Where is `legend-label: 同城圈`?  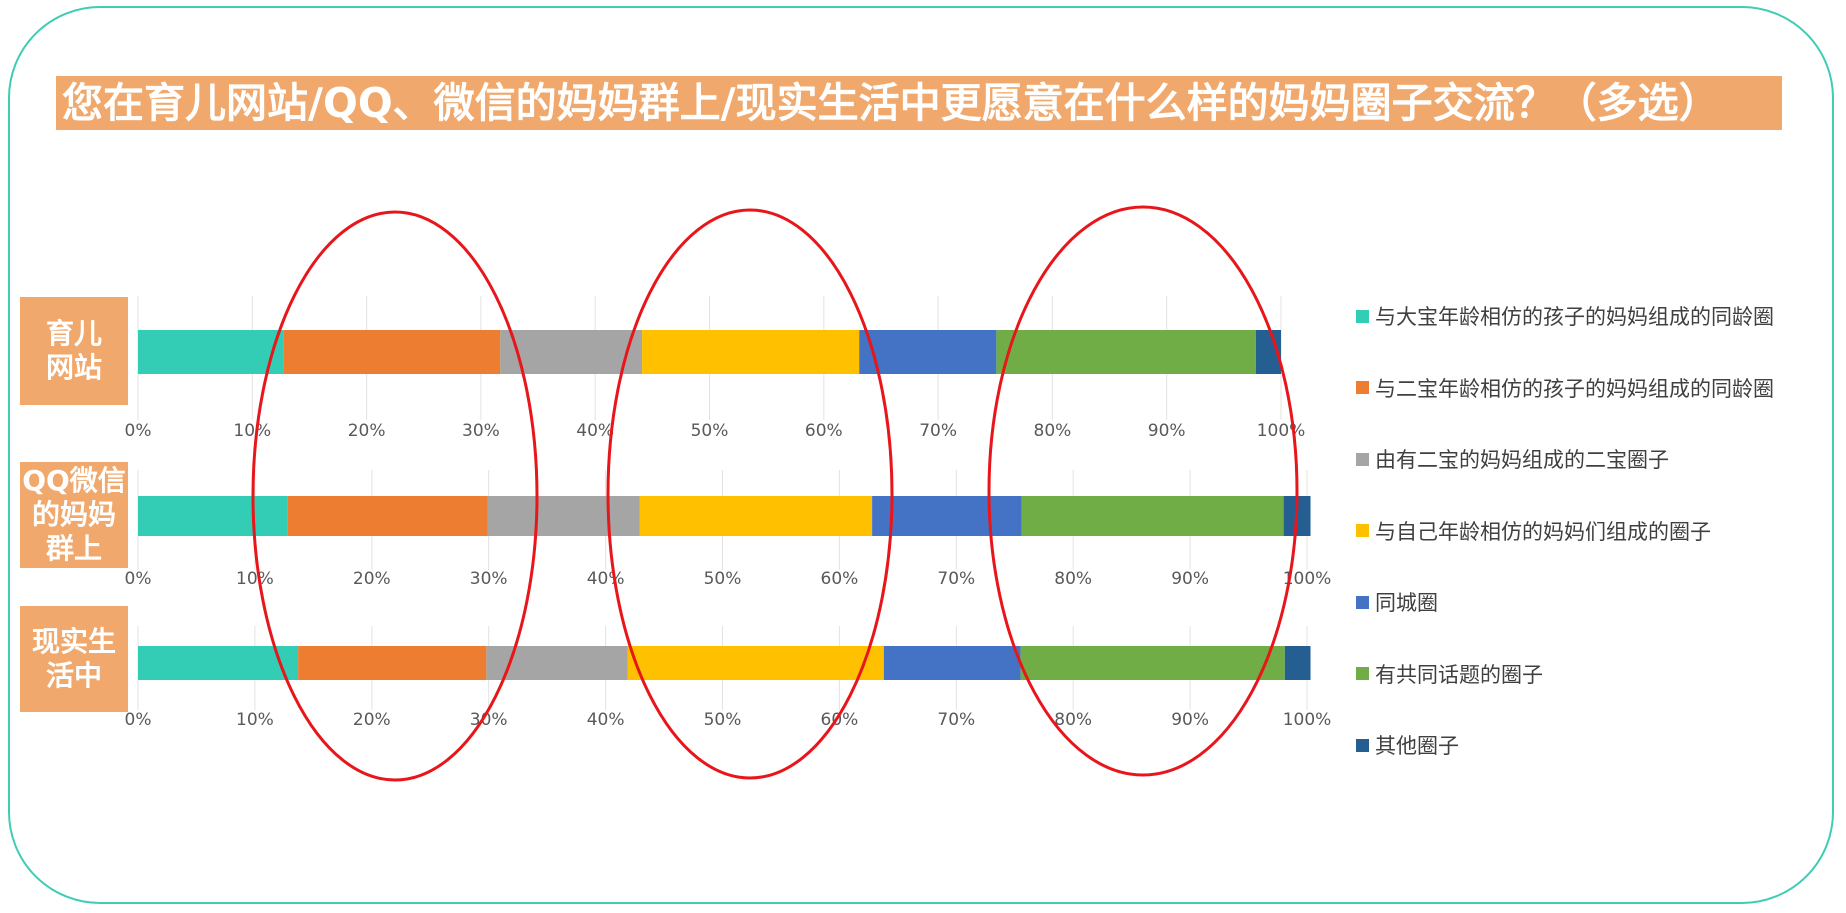
legend-label: 同城圈 is located at coordinates (1406, 603).